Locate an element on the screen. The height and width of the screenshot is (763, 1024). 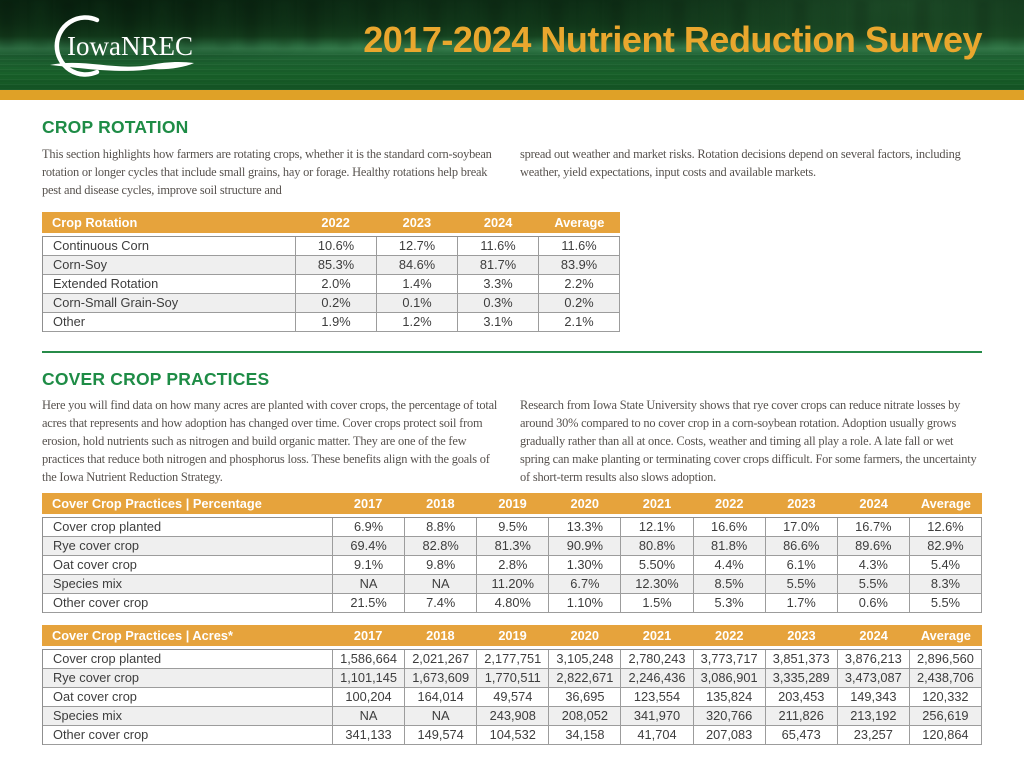
value-cell: 123,554 is located at coordinates (657, 697).